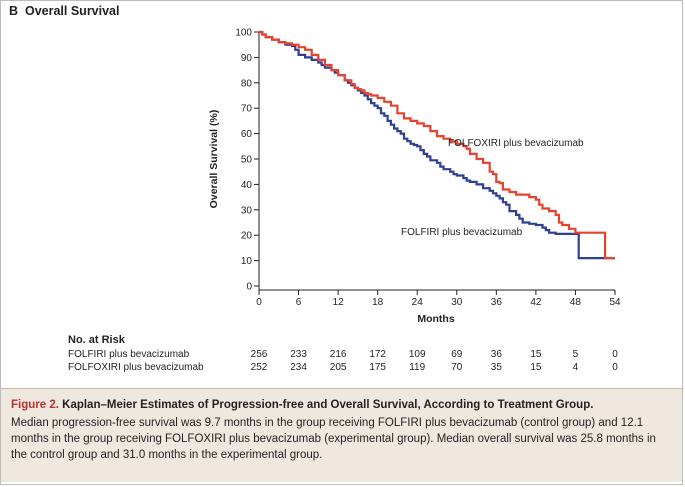  Describe the element at coordinates (339, 302) in the screenshot. I see `x-tick-label: 12` at that location.